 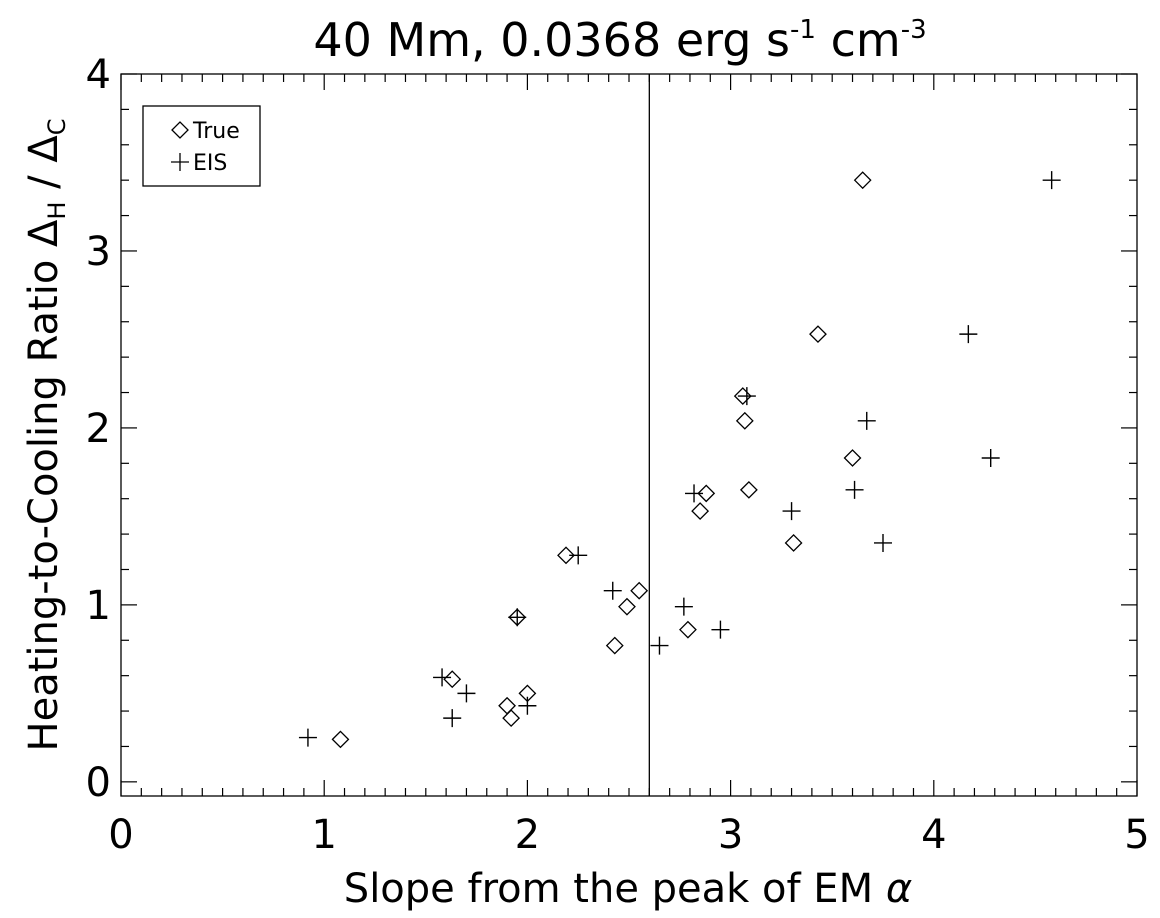 I want to click on x-axis-label: Slope from the peak of EM α, so click(x=628, y=889).